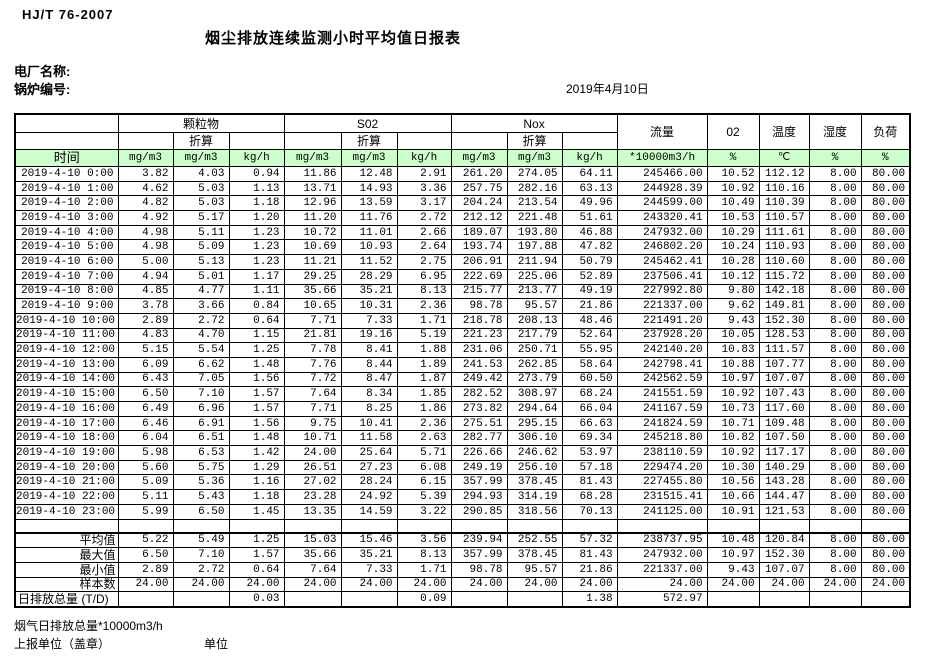 This screenshot has height=656, width=939. What do you see at coordinates (312, 174) in the screenshot?
I see `value-cell: 11.86` at bounding box center [312, 174].